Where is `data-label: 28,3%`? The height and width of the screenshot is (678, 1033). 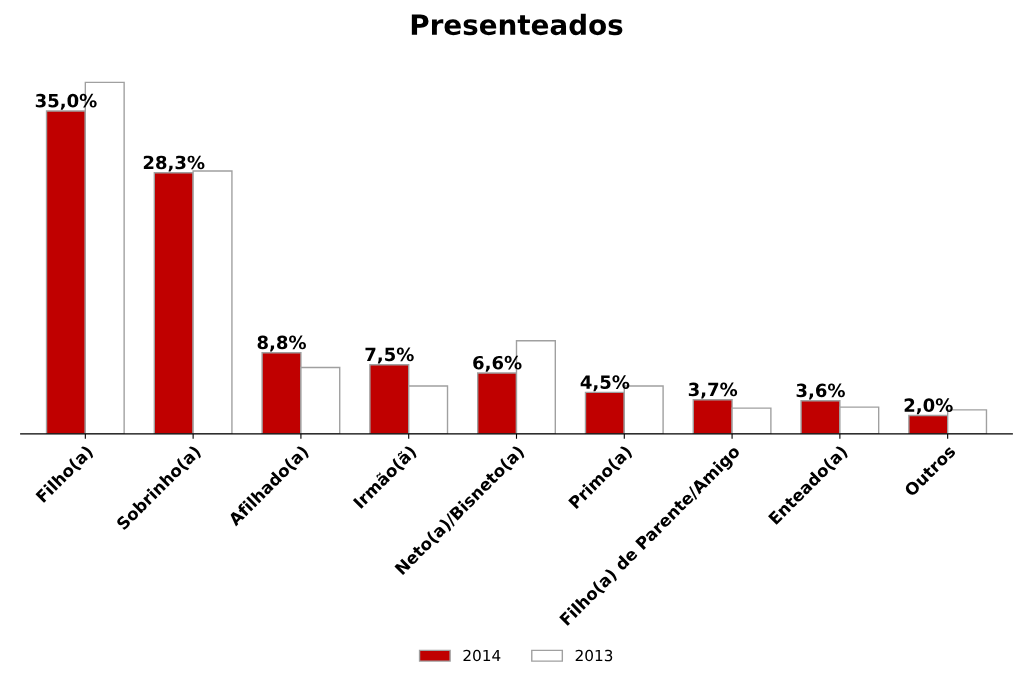 data-label: 28,3% is located at coordinates (174, 163).